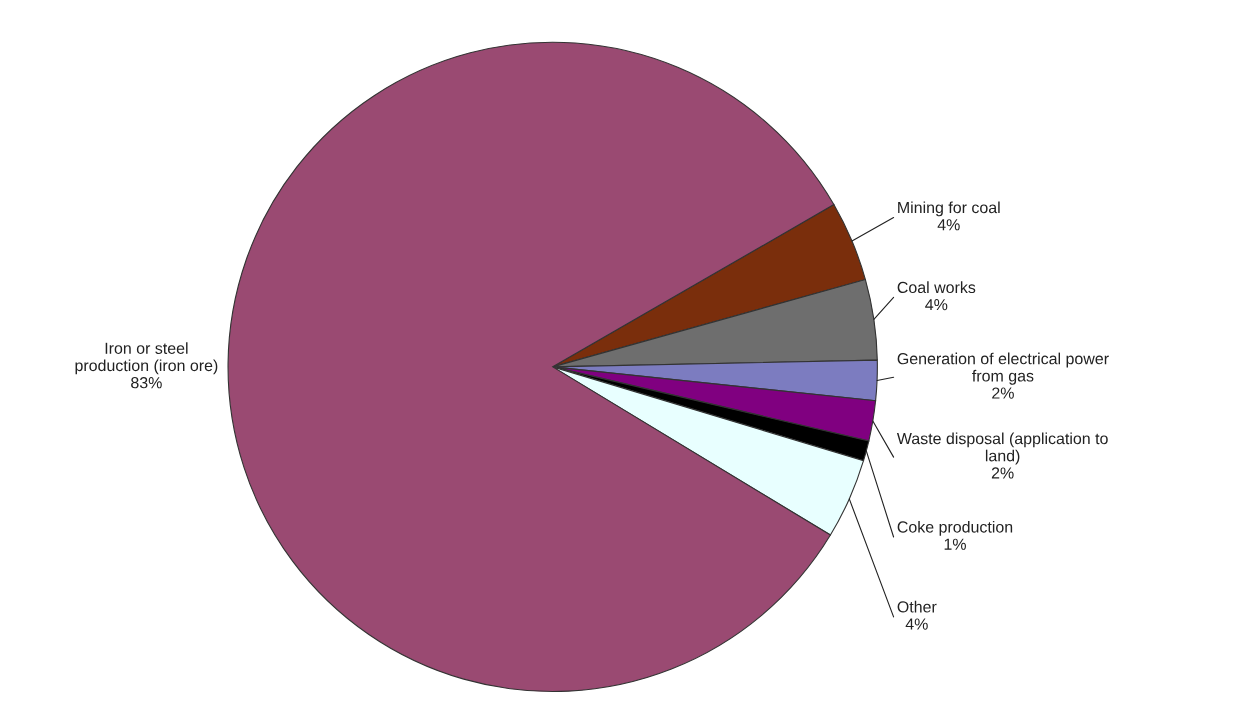 Image resolution: width=1245 pixels, height=724 pixels. Describe the element at coordinates (955, 544) in the screenshot. I see `data-label: 1%` at that location.